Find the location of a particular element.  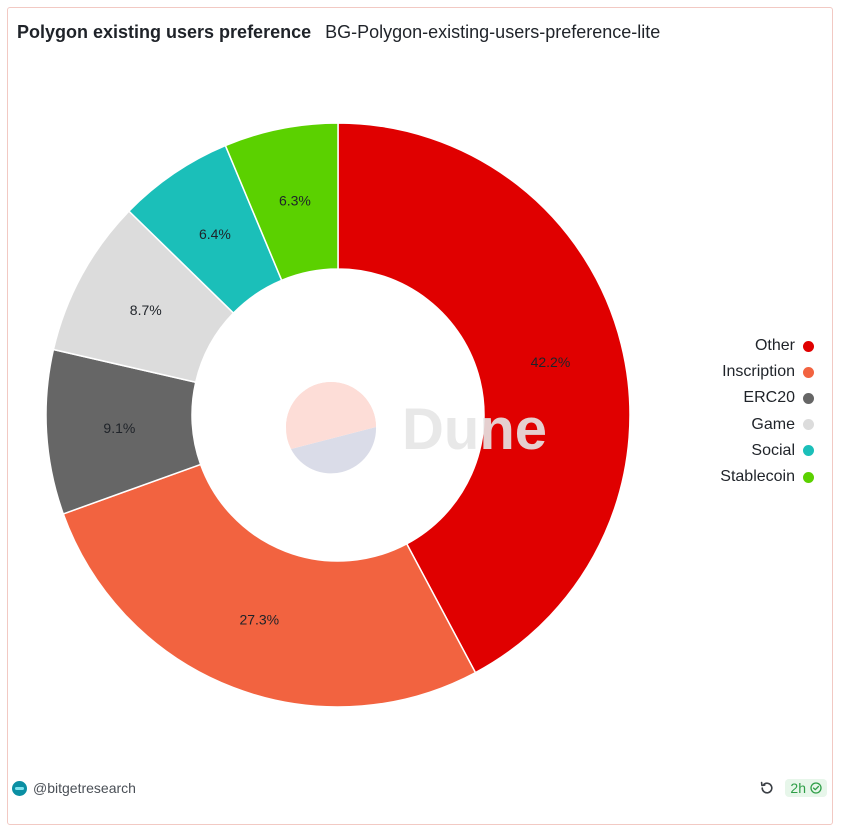

slice-stablecoin is located at coordinates (281, 202).